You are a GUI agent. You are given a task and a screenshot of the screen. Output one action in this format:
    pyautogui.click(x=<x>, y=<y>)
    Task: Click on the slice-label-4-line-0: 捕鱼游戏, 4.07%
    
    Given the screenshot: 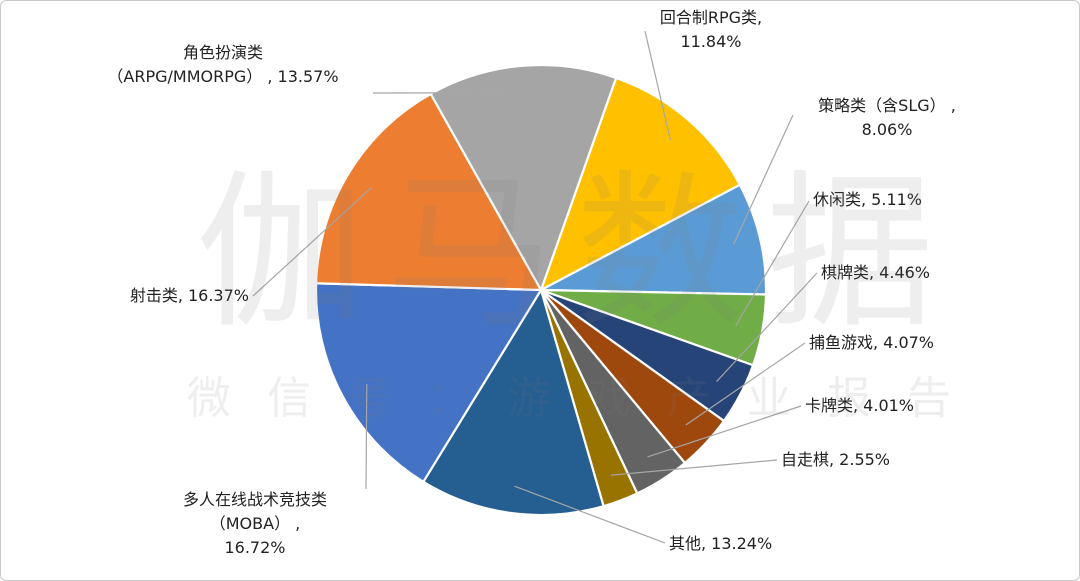 What is the action you would take?
    pyautogui.click(x=871, y=342)
    